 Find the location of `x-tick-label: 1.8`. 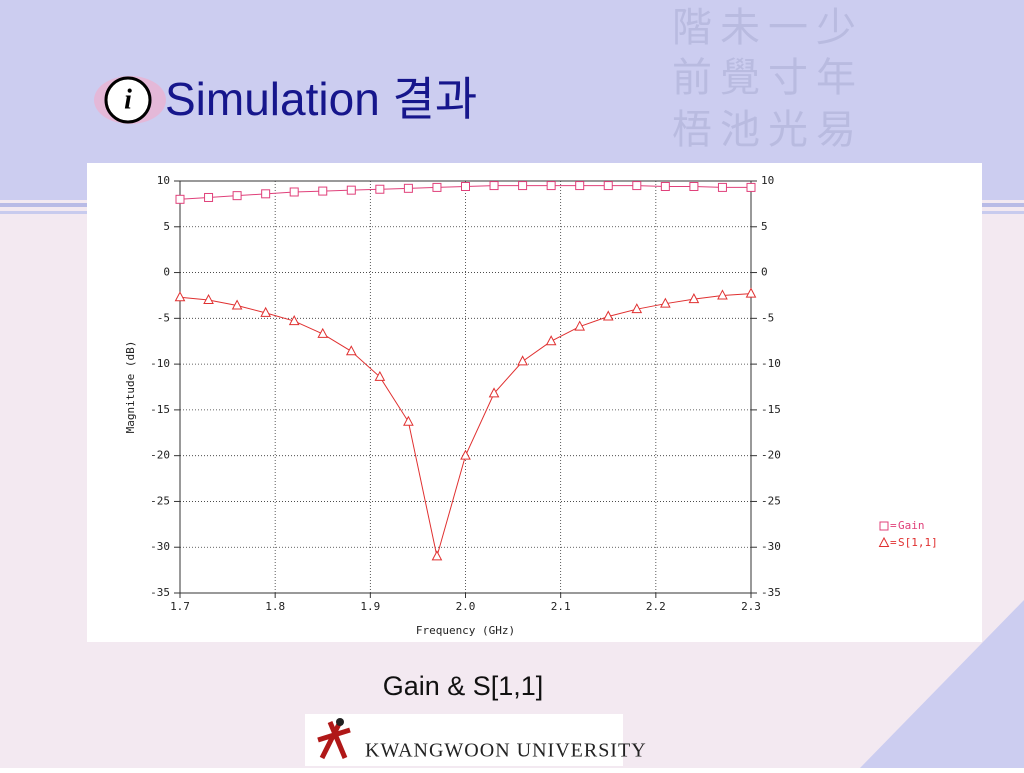

x-tick-label: 1.8 is located at coordinates (275, 606).